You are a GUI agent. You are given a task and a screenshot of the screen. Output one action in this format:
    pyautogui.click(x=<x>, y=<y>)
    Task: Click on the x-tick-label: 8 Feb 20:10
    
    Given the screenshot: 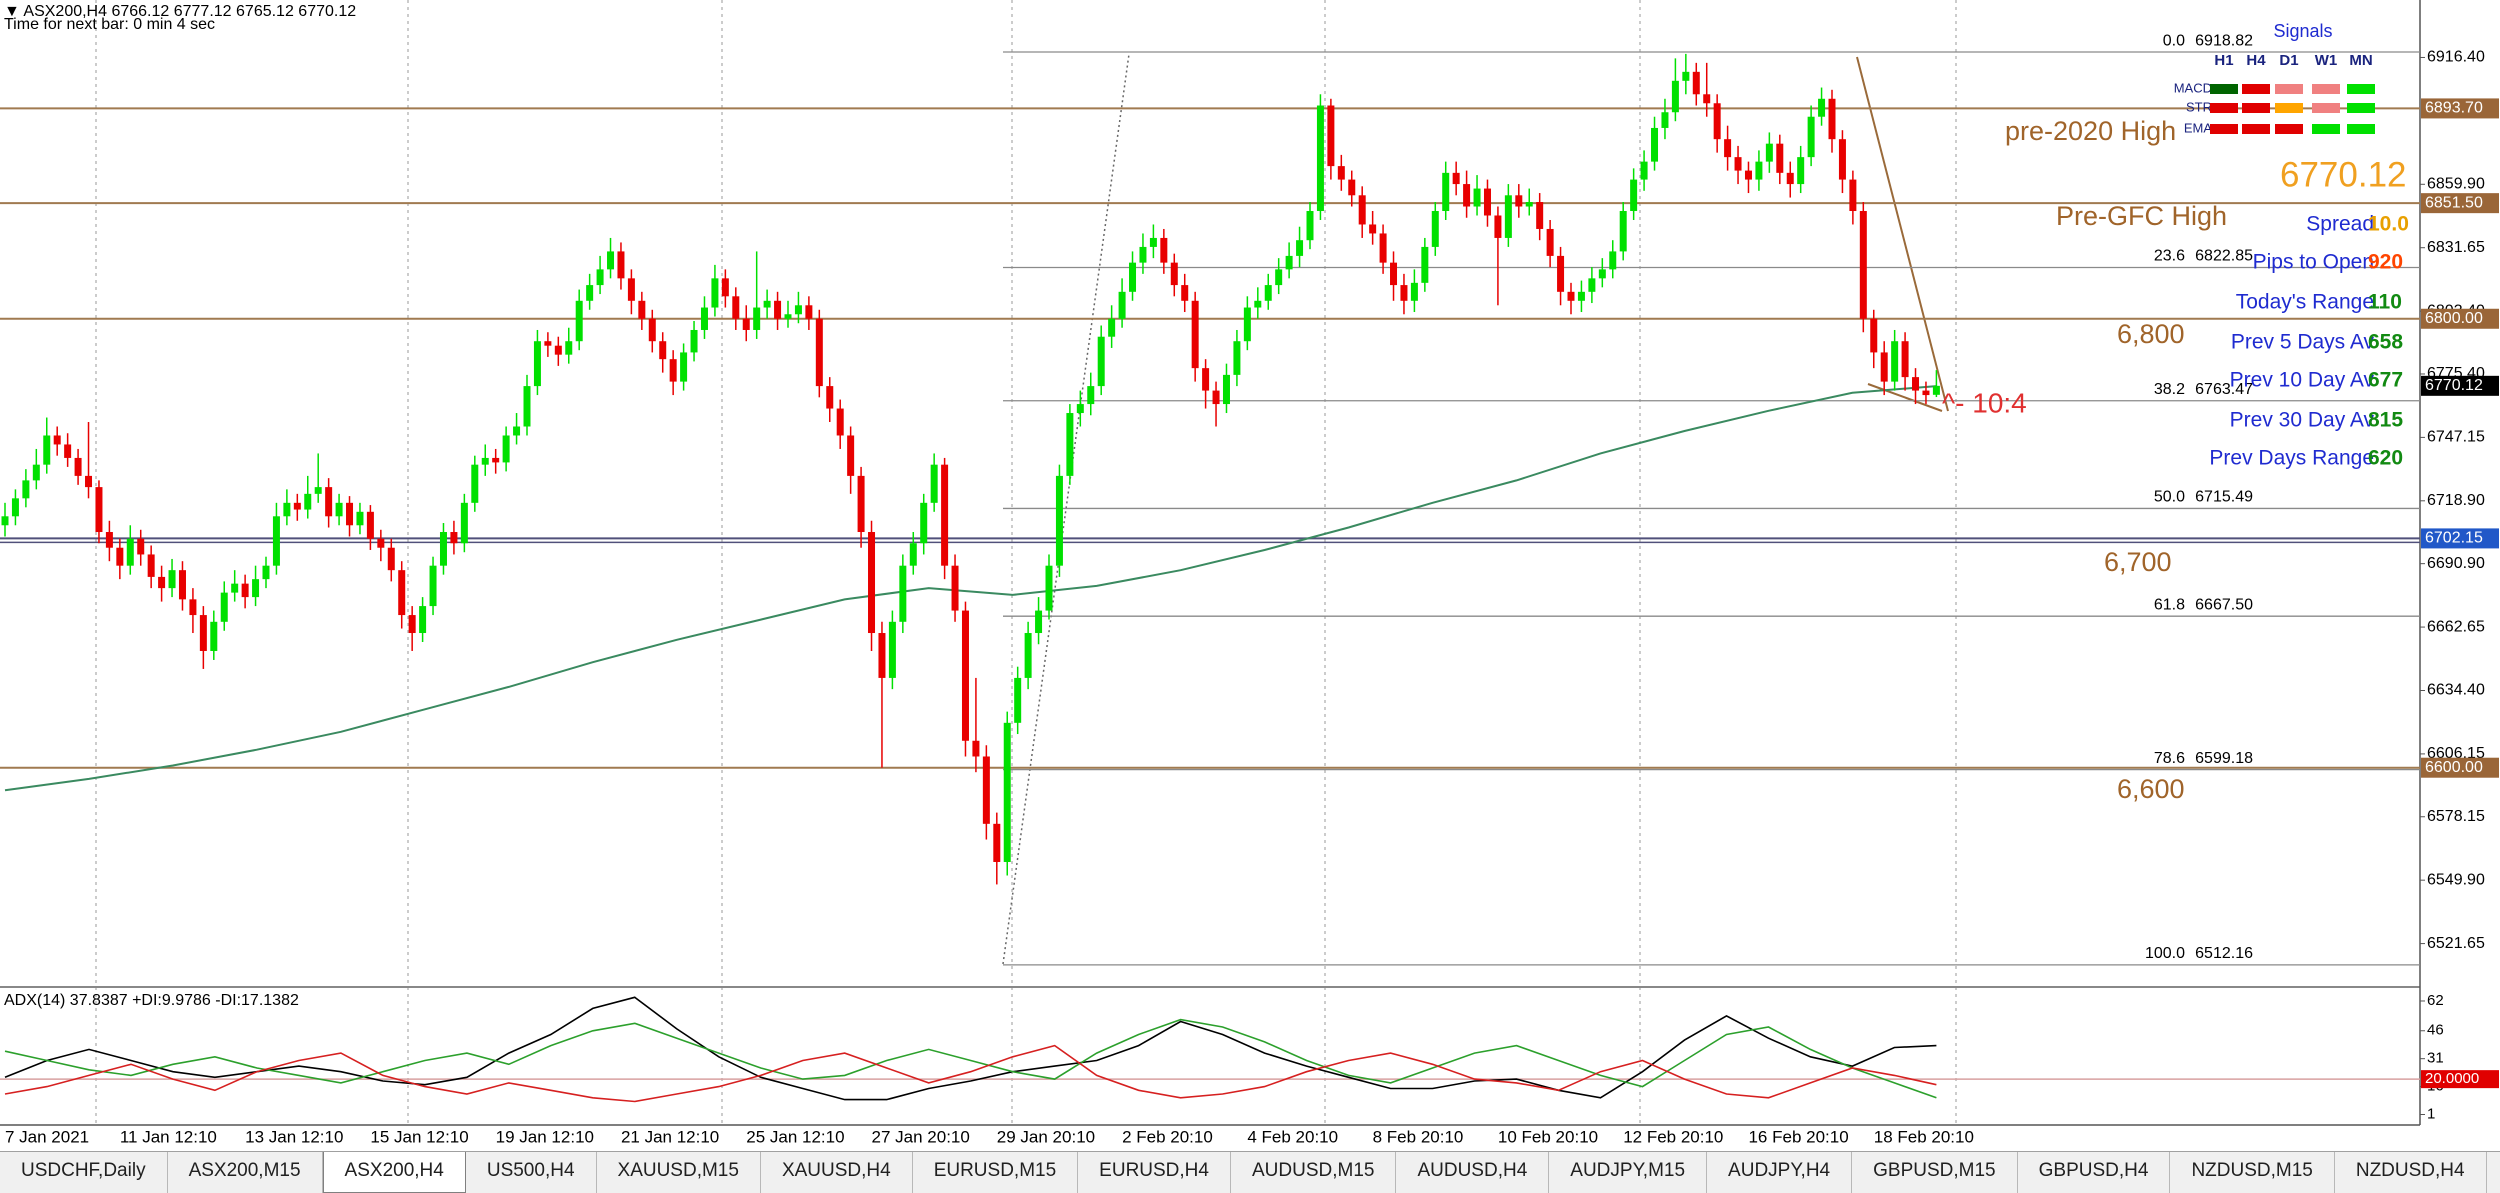 What is the action you would take?
    pyautogui.click(x=1418, y=1136)
    